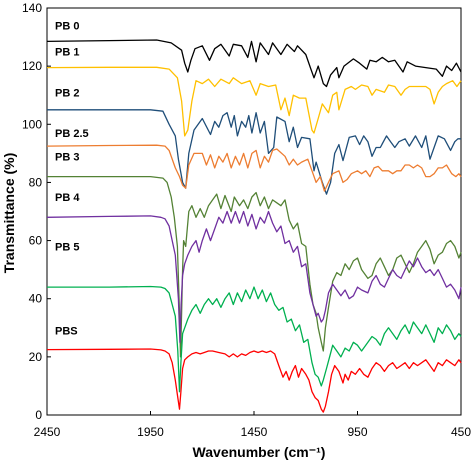 The height and width of the screenshot is (463, 474). I want to click on series-label-pb-3: PB 3, so click(67, 157).